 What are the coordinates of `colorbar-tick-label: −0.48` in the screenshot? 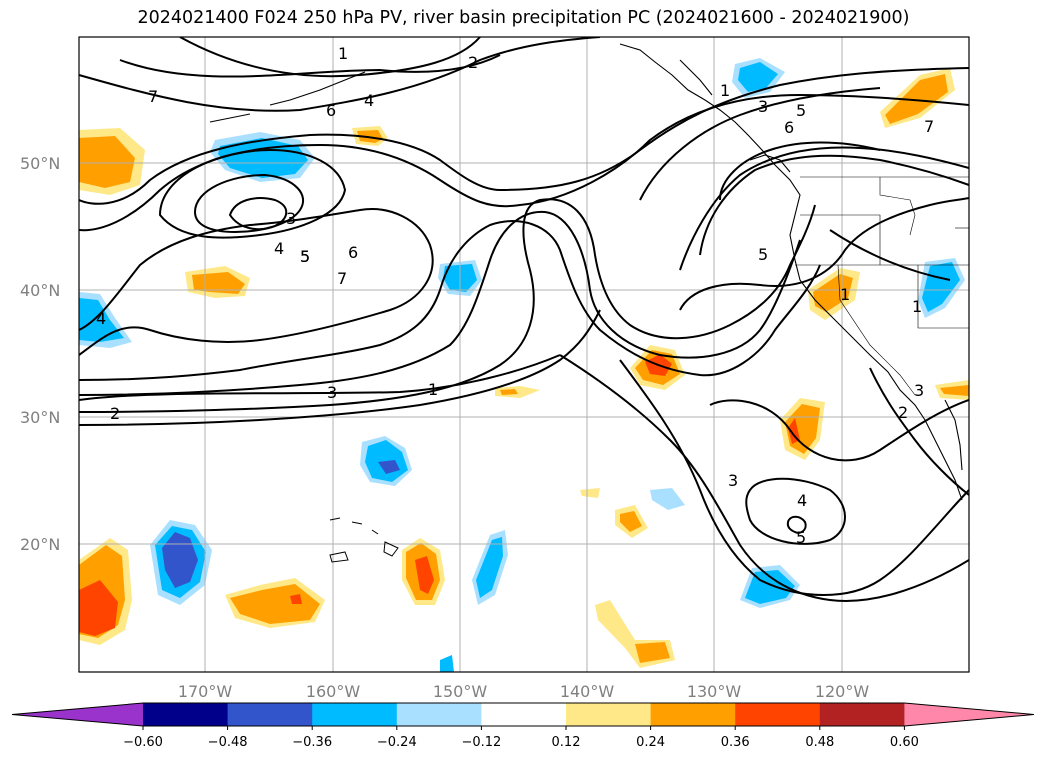 It's located at (228, 742).